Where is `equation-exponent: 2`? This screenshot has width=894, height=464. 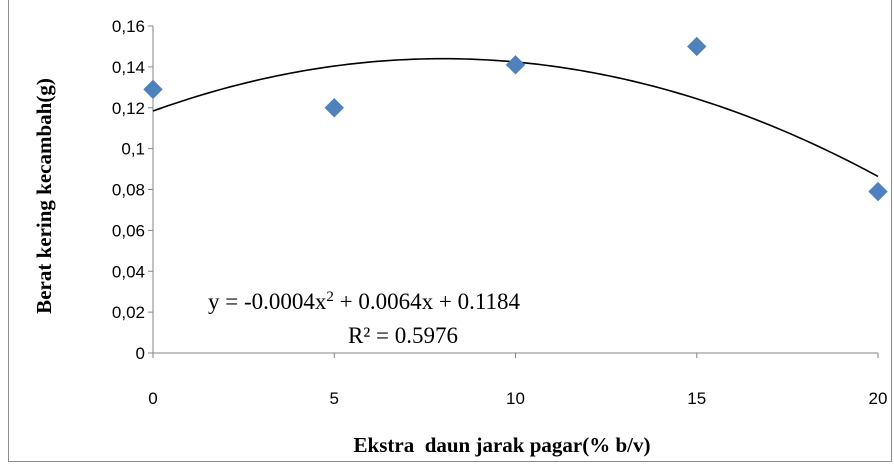 equation-exponent: 2 is located at coordinates (330, 297).